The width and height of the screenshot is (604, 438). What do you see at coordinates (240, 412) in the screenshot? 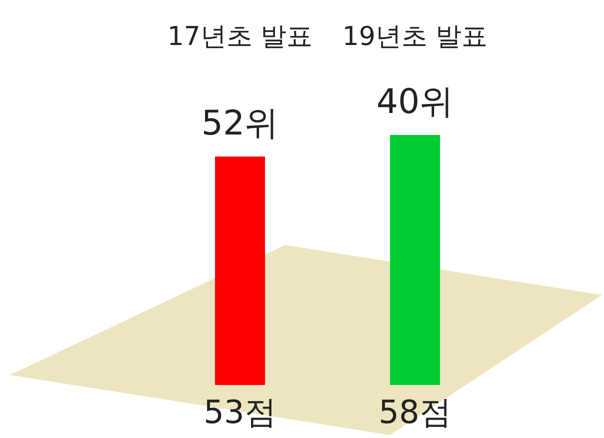
I see `data-label: 53점` at bounding box center [240, 412].